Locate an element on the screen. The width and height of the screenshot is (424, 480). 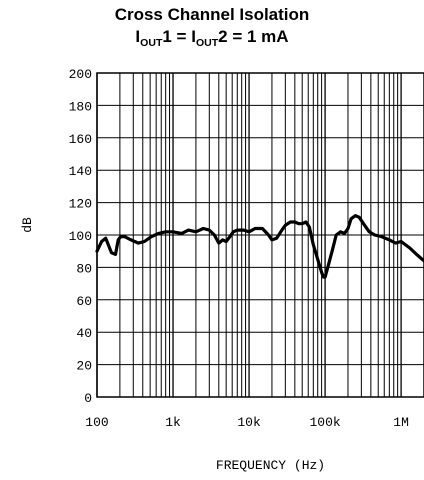
chart-title: Cross Channel Isolation is located at coordinates (212, 14).